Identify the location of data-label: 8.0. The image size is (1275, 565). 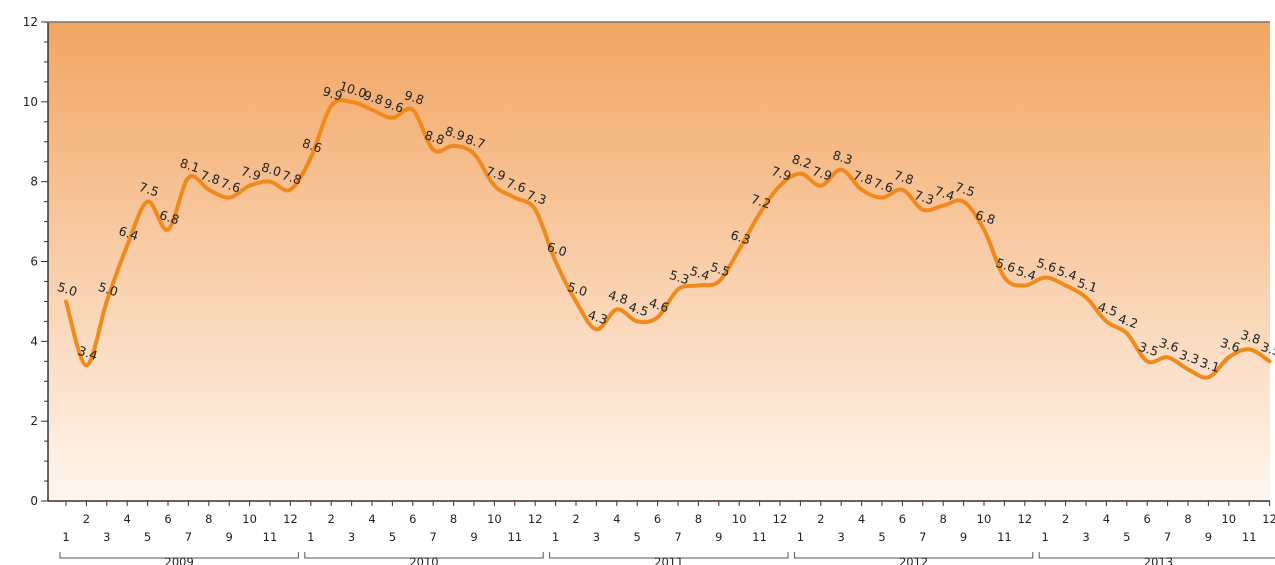
(272, 169).